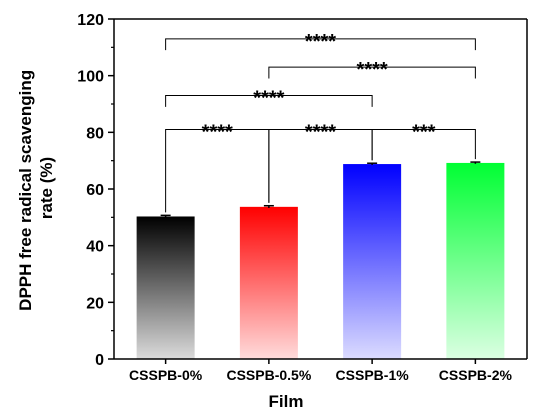  What do you see at coordinates (424, 133) in the screenshot?
I see `significance-label-3: ***` at bounding box center [424, 133].